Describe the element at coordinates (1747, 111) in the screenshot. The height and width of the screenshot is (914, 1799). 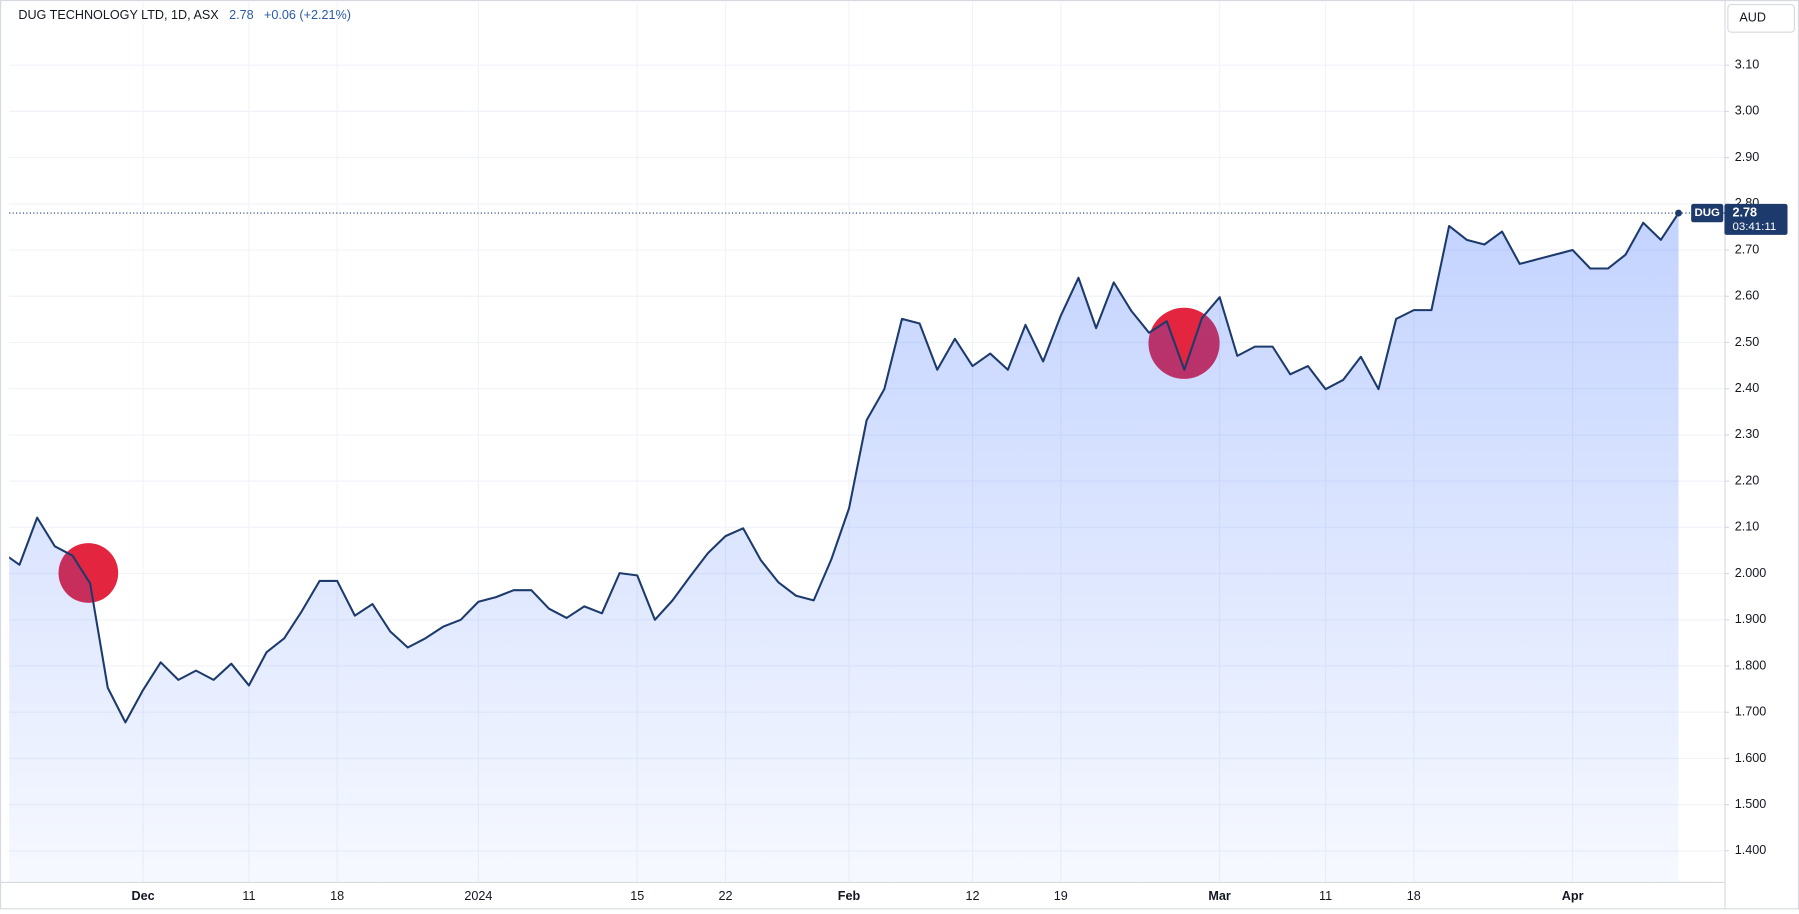
I see `y-tick-label: 3.00` at that location.